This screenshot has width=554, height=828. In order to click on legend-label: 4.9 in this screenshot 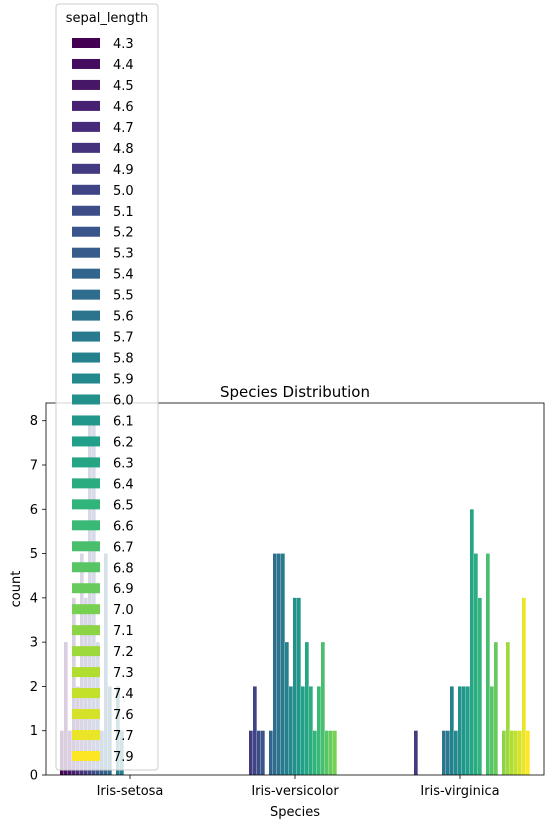, I will do `click(123, 170)`.